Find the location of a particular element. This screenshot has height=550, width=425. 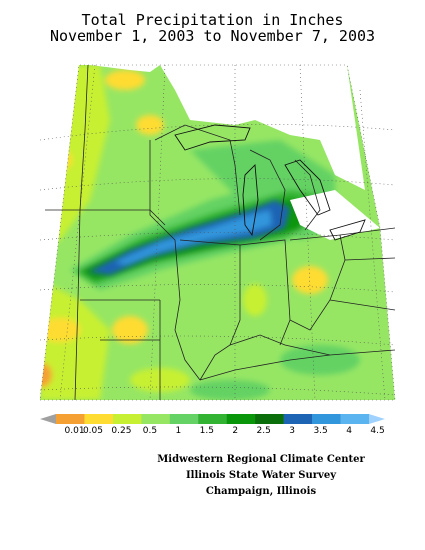

legend-tick-label: 2 is located at coordinates (235, 431).